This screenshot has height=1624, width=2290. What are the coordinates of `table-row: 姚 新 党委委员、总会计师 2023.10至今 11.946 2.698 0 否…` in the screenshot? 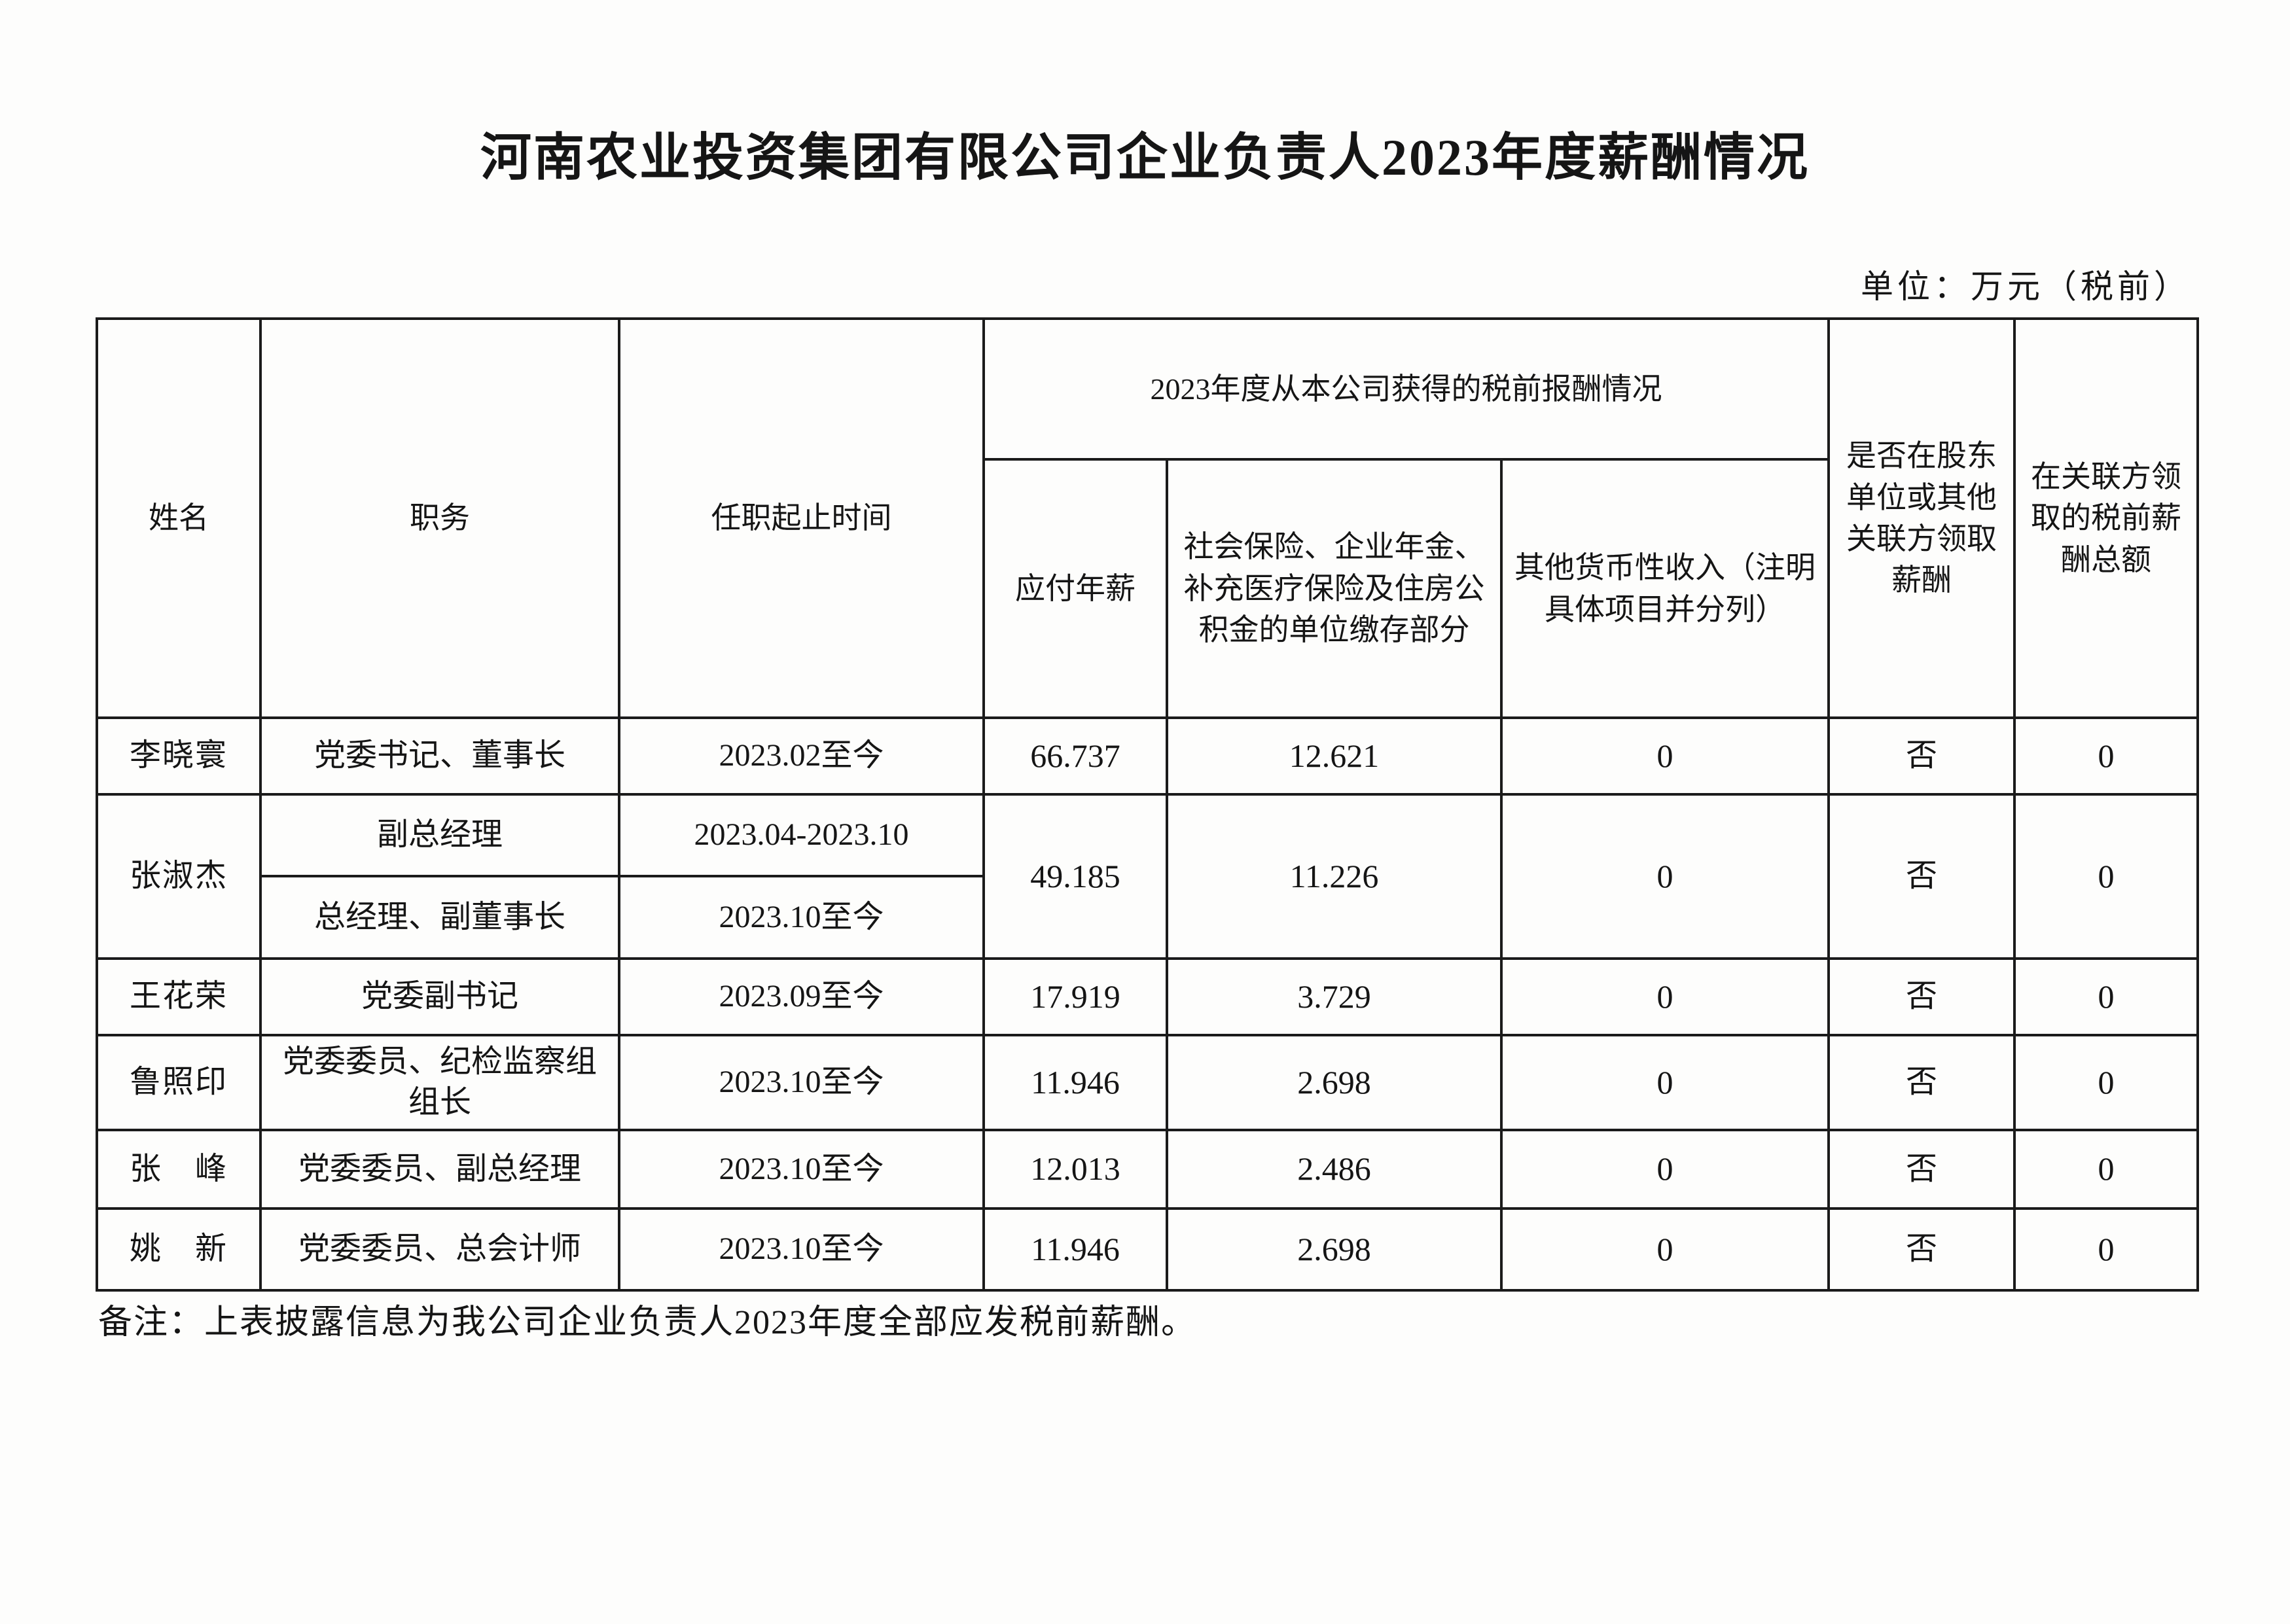 It's located at (1148, 1249).